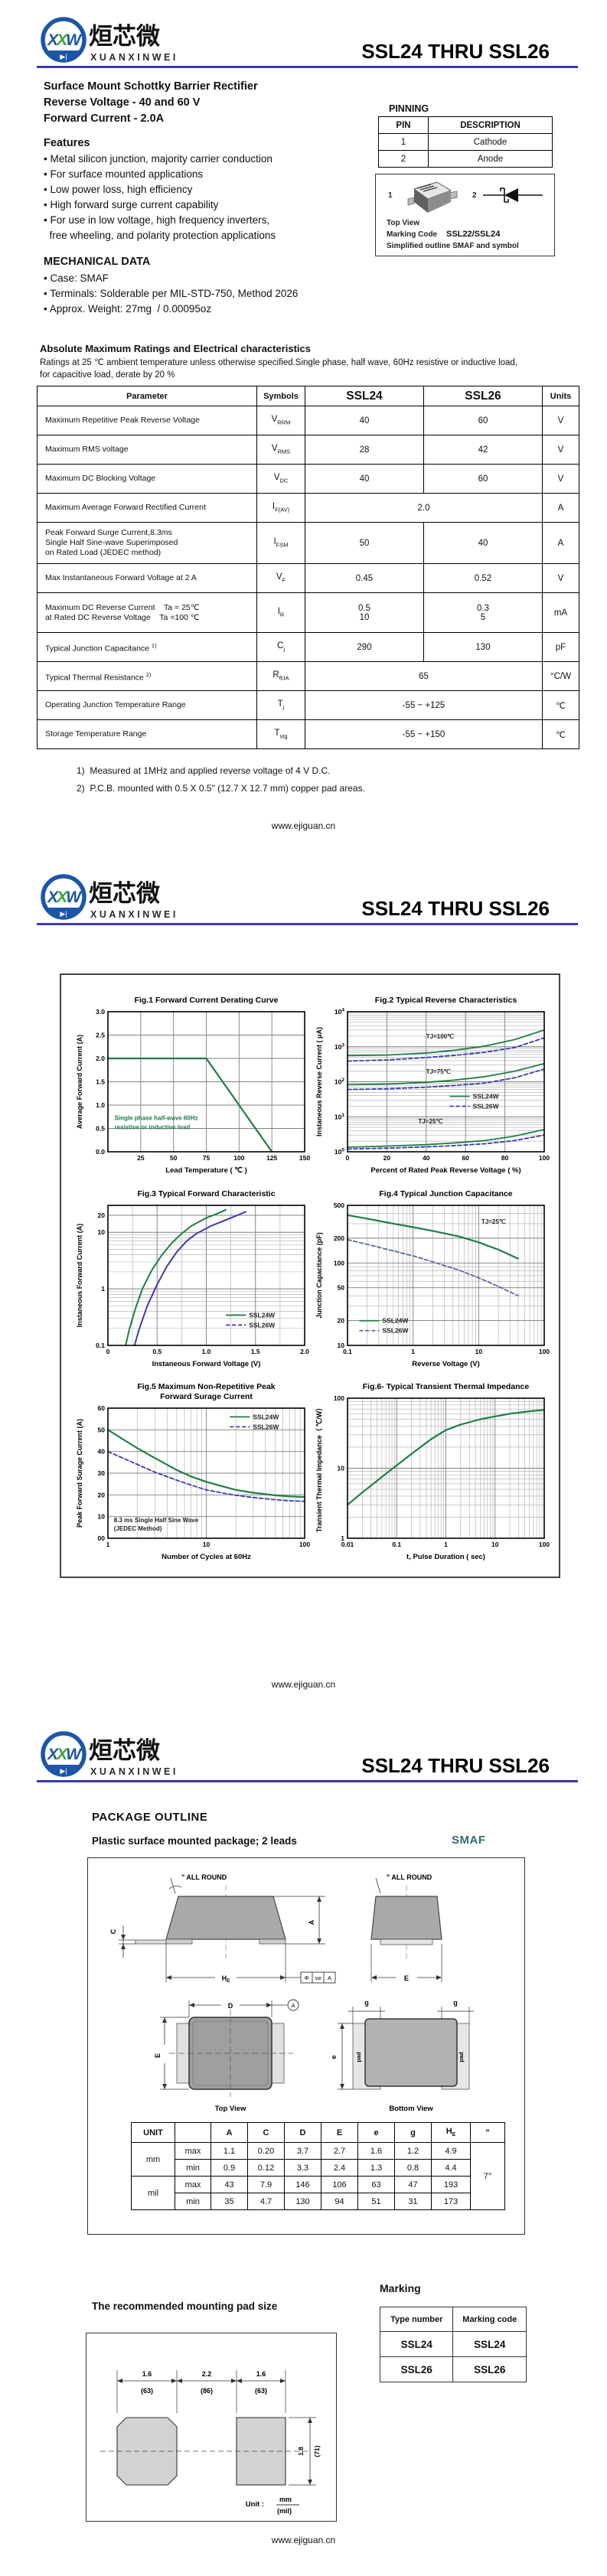  What do you see at coordinates (64, 40) in the screenshot?
I see `logo-ring-icon` at bounding box center [64, 40].